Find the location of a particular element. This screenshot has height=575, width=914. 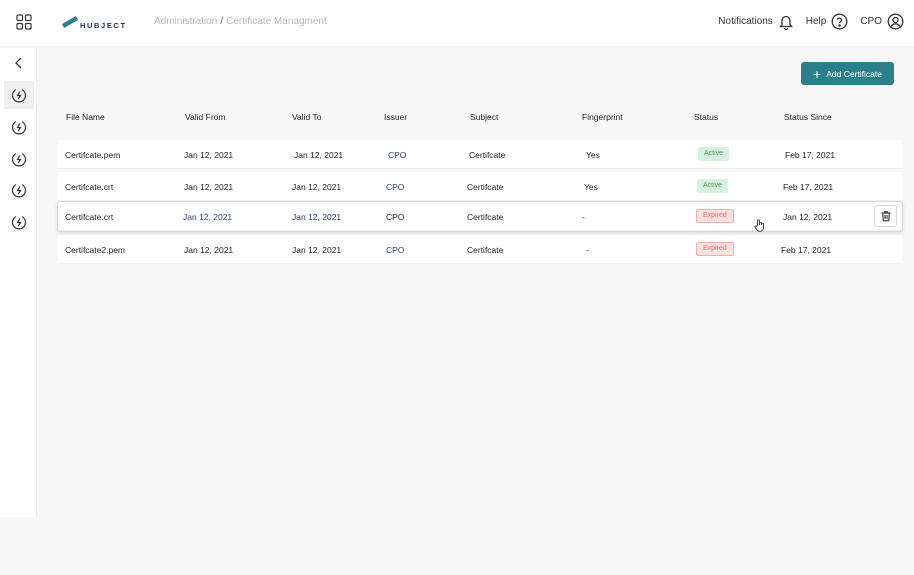

top-right-menu: Notifications Help CPO is located at coordinates (805, 21).